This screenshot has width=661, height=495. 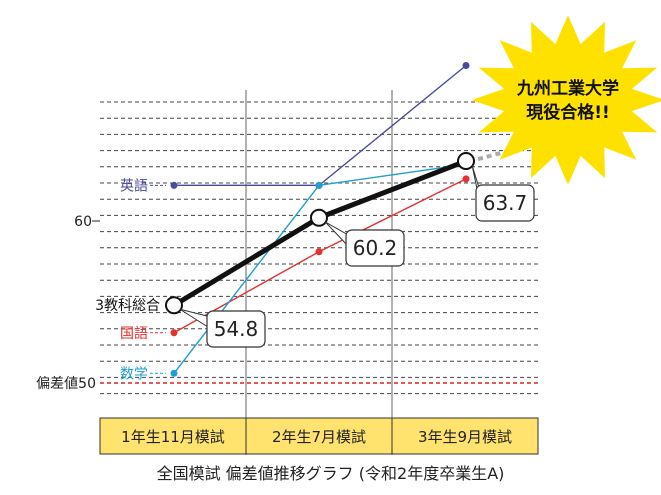 I want to click on burst-line1: 九州工業大学, so click(x=567, y=88).